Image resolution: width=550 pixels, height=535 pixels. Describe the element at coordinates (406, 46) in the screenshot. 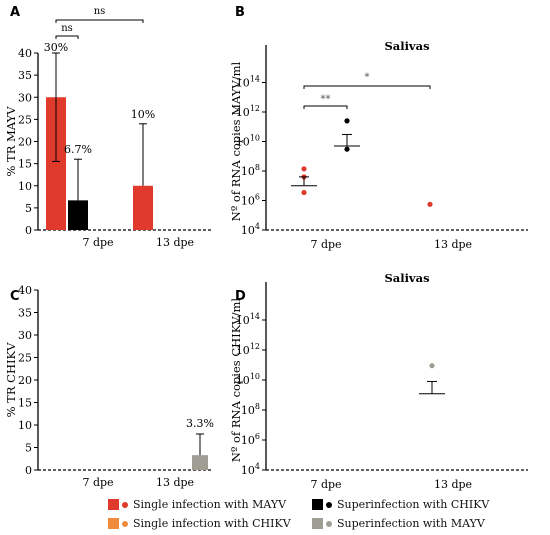

I see `panel-title-B: Salivas` at that location.